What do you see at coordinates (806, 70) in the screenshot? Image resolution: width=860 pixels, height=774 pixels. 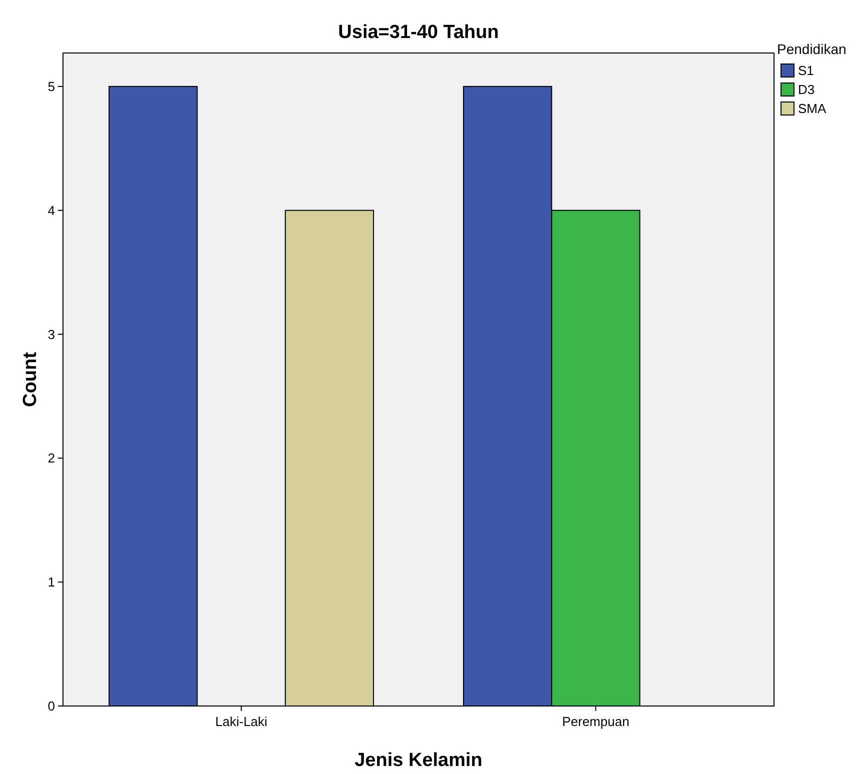 I see `legend-label: S1` at bounding box center [806, 70].